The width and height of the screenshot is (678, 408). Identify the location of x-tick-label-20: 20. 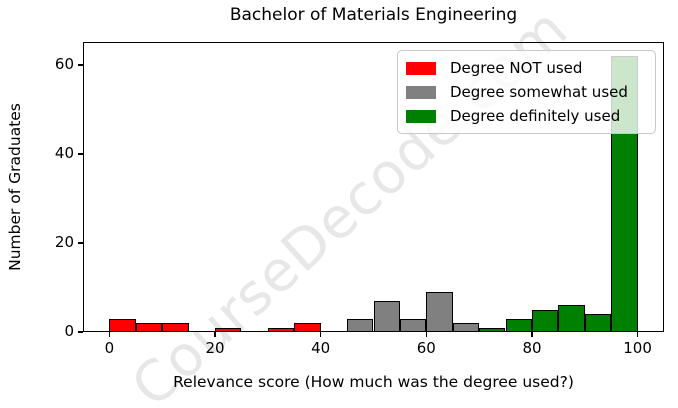
(215, 348).